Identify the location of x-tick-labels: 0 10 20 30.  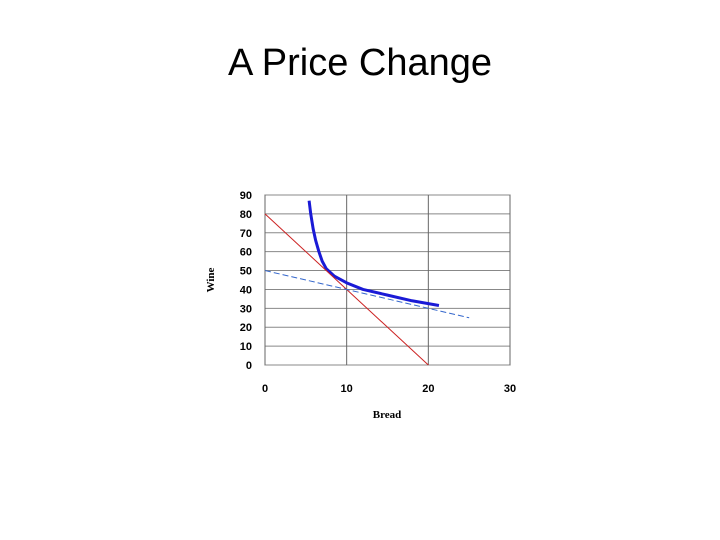
(389, 389).